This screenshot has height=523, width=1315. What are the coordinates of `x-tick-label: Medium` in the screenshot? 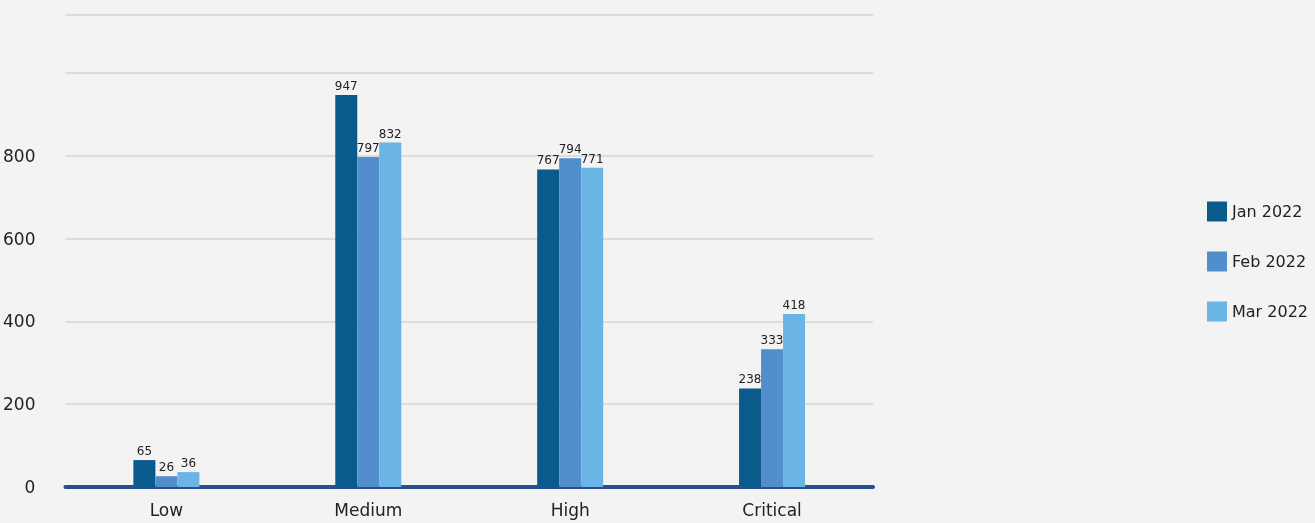 It's located at (368, 509).